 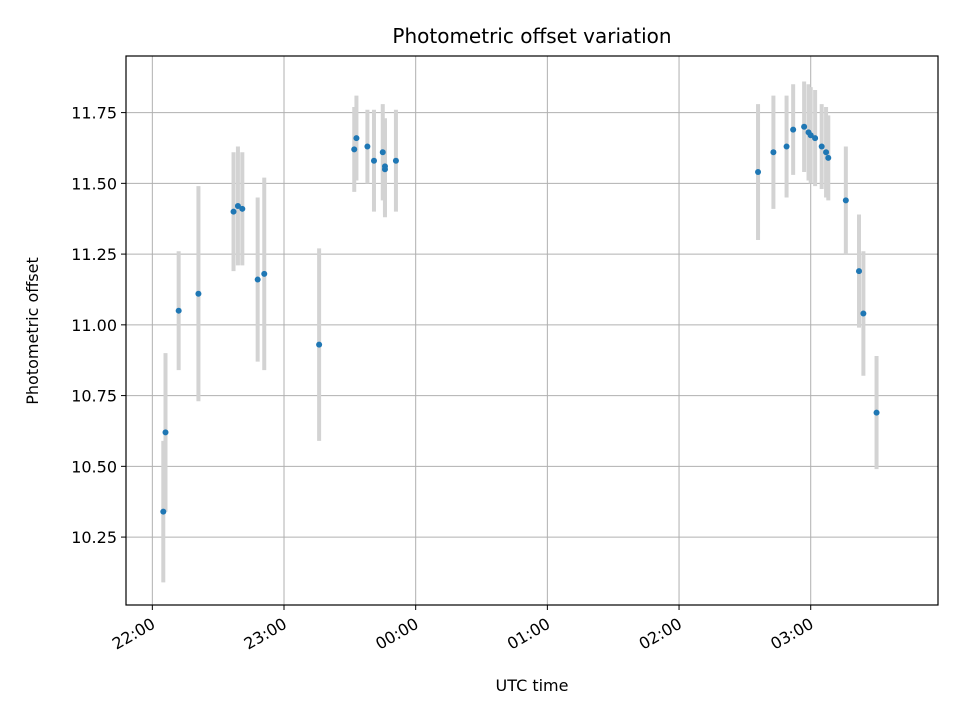 I want to click on y-axis-ticks: 10.25 10.50 10.75 11.00 11.25 11.50 11.75, so click(x=98, y=325).